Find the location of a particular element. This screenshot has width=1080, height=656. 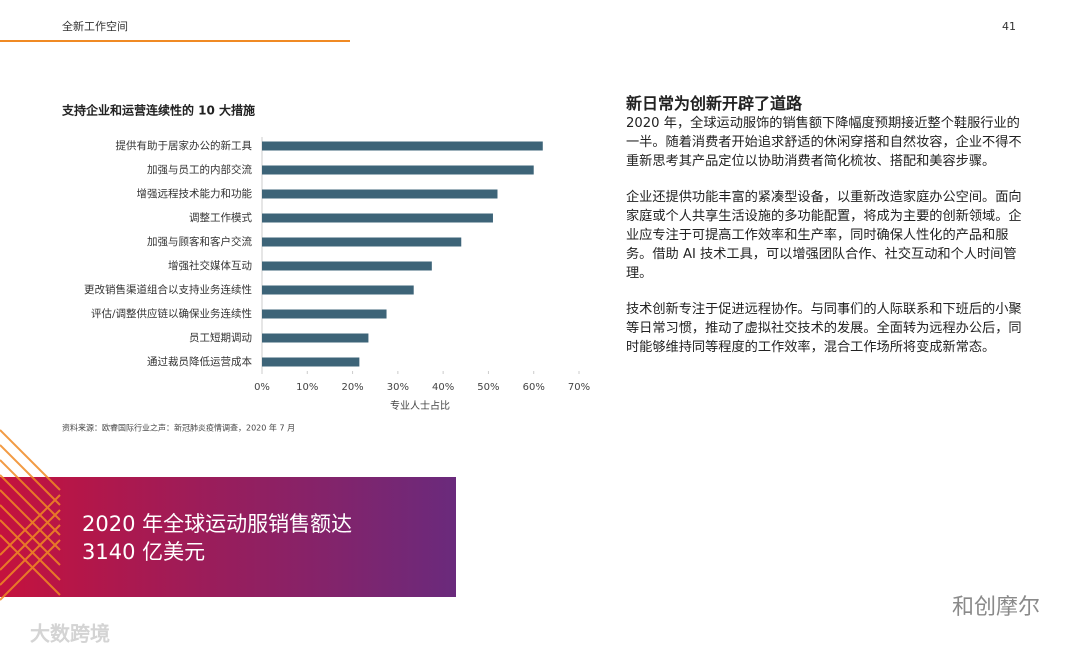

y-tick-label: 调整工作模式 is located at coordinates (220, 217).